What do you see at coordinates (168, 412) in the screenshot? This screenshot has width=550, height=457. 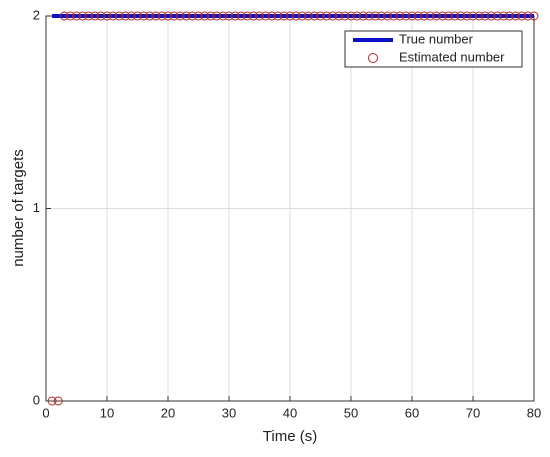 I see `x-tick-label: 20` at bounding box center [168, 412].